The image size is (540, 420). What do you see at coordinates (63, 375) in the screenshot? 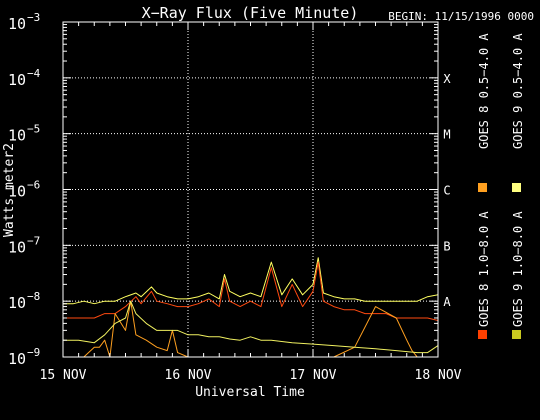
I see `x-tick-label: 15 NOV` at bounding box center [63, 375].